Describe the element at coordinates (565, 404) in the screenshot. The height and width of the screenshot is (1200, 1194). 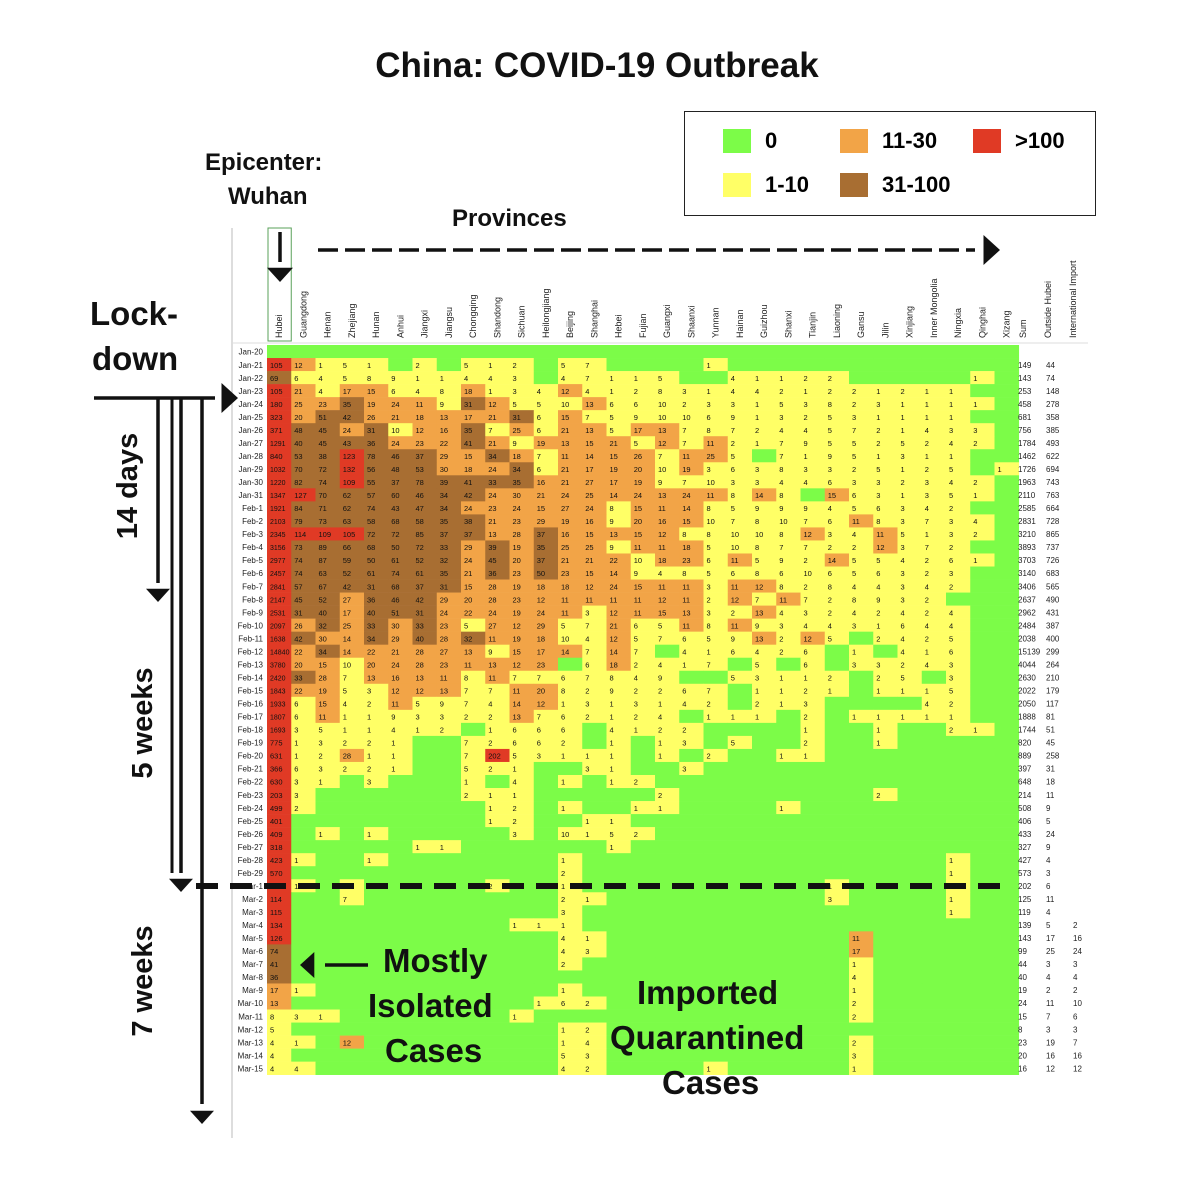
I see `cell-value: 10` at that location.